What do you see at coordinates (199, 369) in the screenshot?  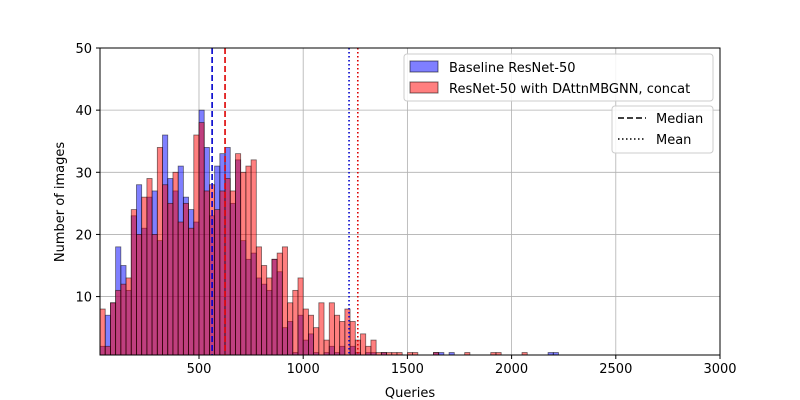 I see `x-tick-label: 500` at bounding box center [199, 369].